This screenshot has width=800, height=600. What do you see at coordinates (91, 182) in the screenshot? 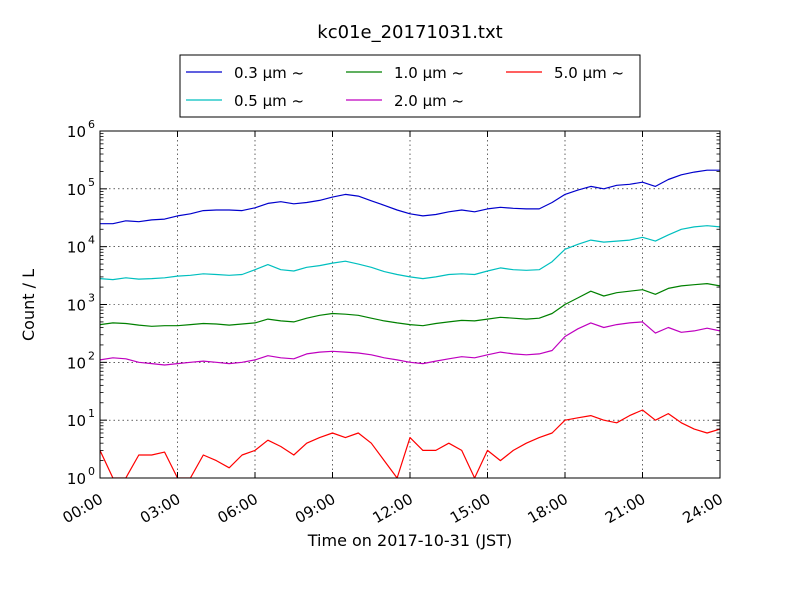
I see `y-tick-exponent: 5` at bounding box center [91, 182].